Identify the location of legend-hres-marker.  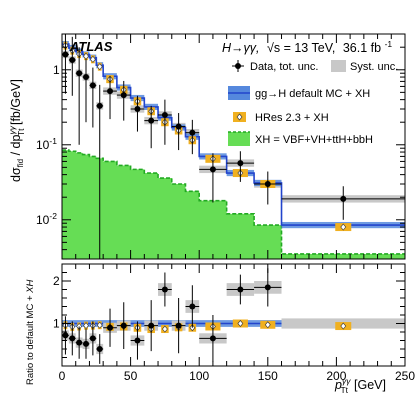
(239, 117).